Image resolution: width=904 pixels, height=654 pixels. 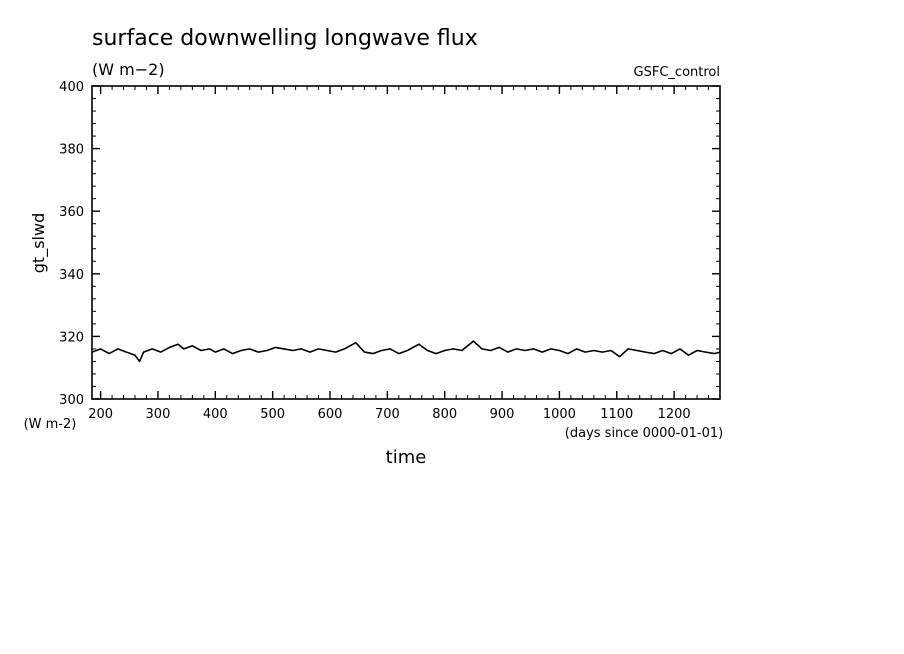 What do you see at coordinates (674, 414) in the screenshot?
I see `x-tick-label: 1200` at bounding box center [674, 414].